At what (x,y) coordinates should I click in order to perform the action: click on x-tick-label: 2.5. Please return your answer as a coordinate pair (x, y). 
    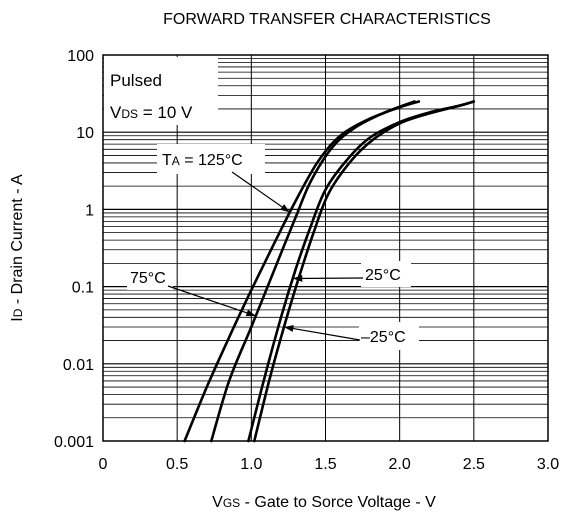
    Looking at the image, I should click on (474, 464).